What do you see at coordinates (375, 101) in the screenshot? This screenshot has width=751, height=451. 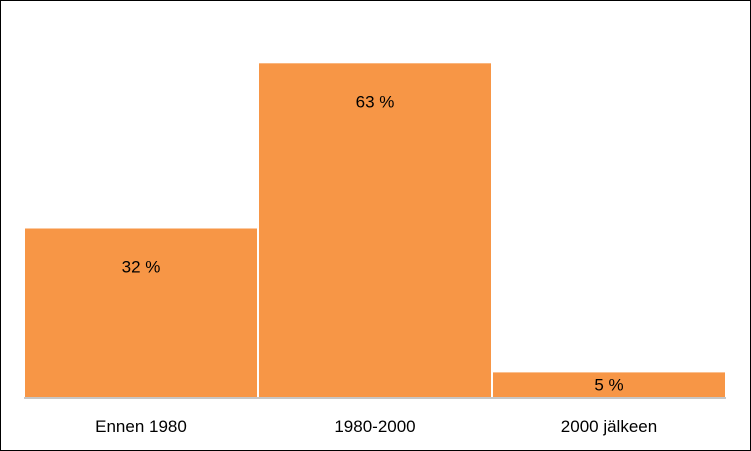 I see `data-label-1: 63 %` at bounding box center [375, 101].